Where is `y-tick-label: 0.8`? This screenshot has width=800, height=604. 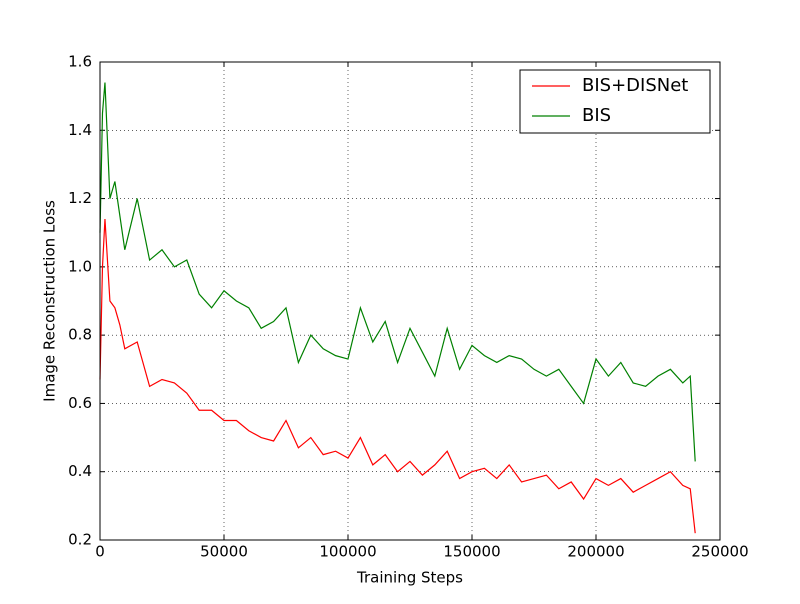 y-tick-label: 0.8 is located at coordinates (80, 335).